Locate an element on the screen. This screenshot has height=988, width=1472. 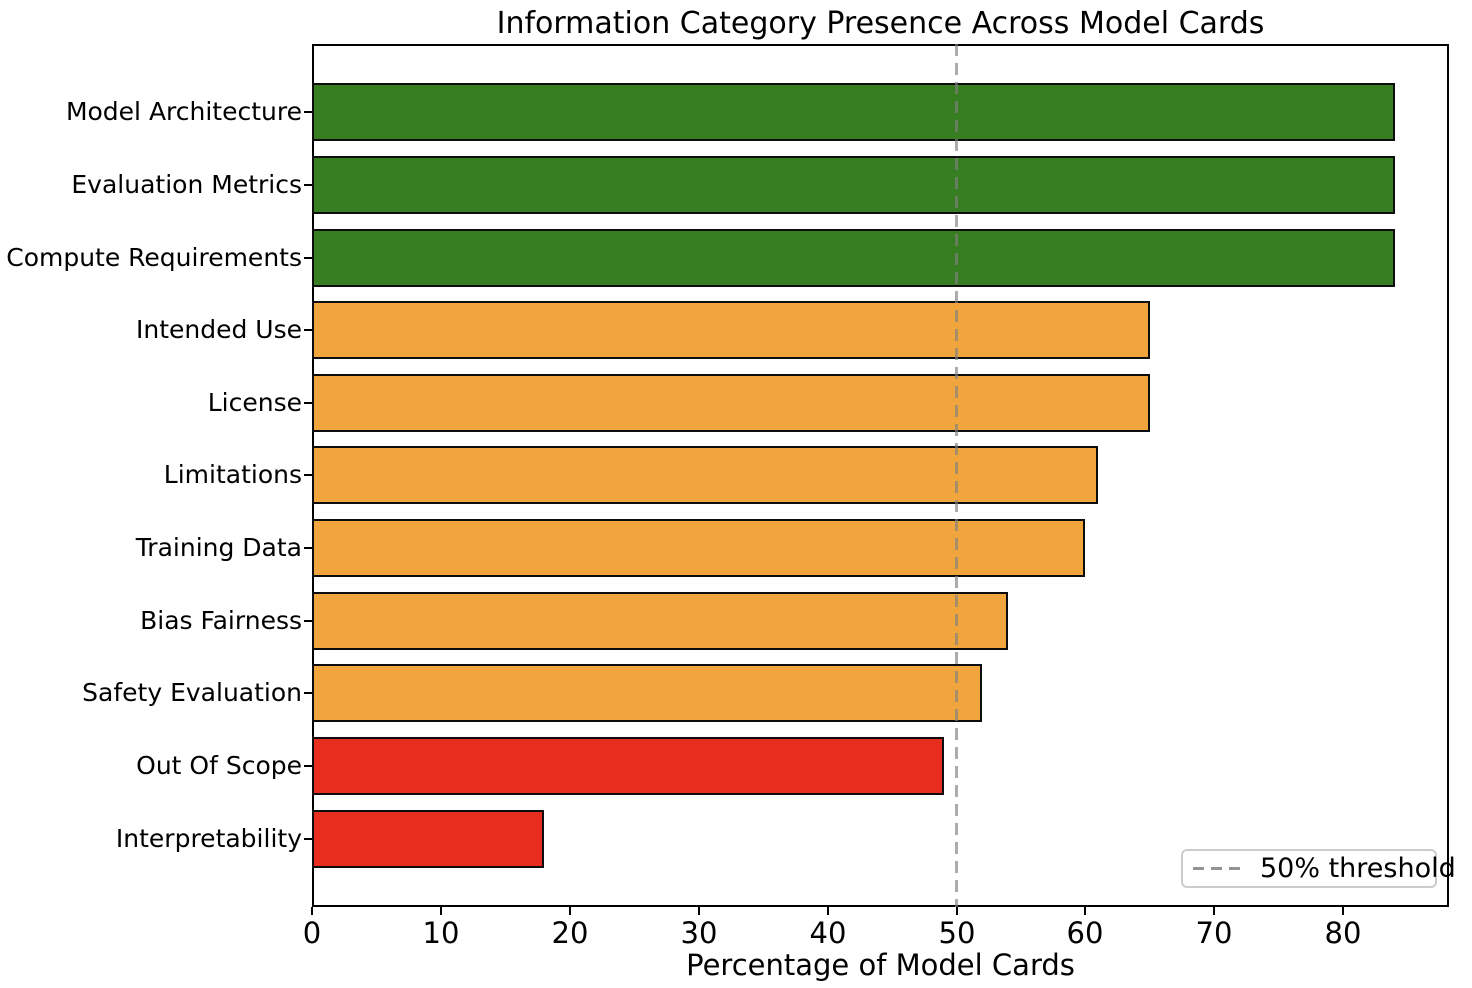
bar-intended-use is located at coordinates (731, 330).